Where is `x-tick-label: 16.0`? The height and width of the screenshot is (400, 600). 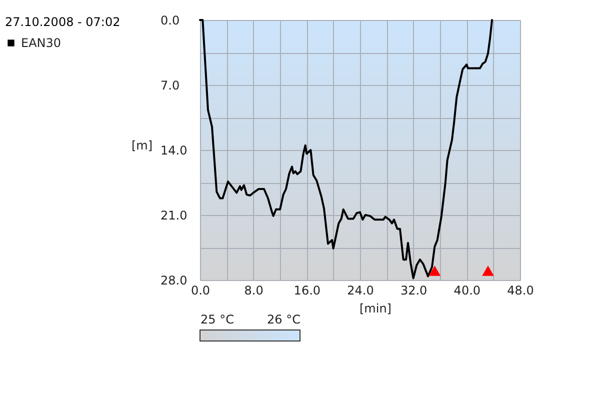
x-tick-label: 16.0 is located at coordinates (307, 291).